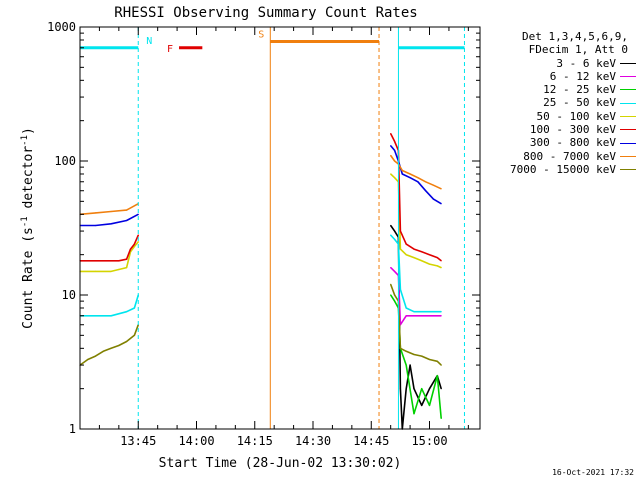 Image resolution: width=640 pixels, height=480 pixels. Describe the element at coordinates (255, 441) in the screenshot. I see `x-tick-label-45: 14:15` at that location.